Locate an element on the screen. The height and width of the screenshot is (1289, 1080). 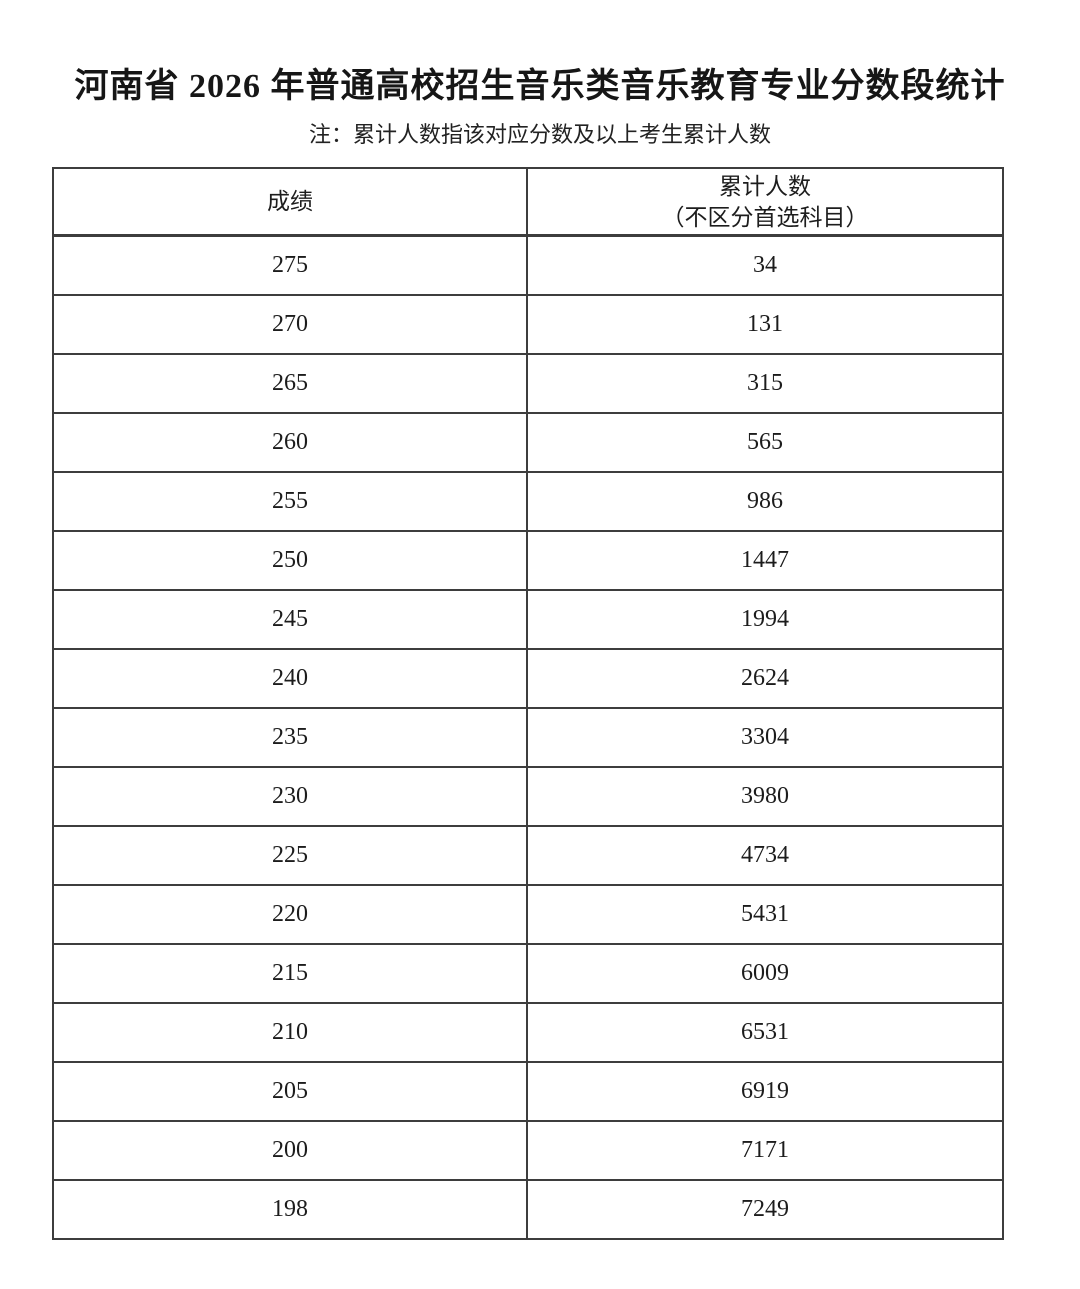
count-cell: 6919 is located at coordinates (765, 1091).